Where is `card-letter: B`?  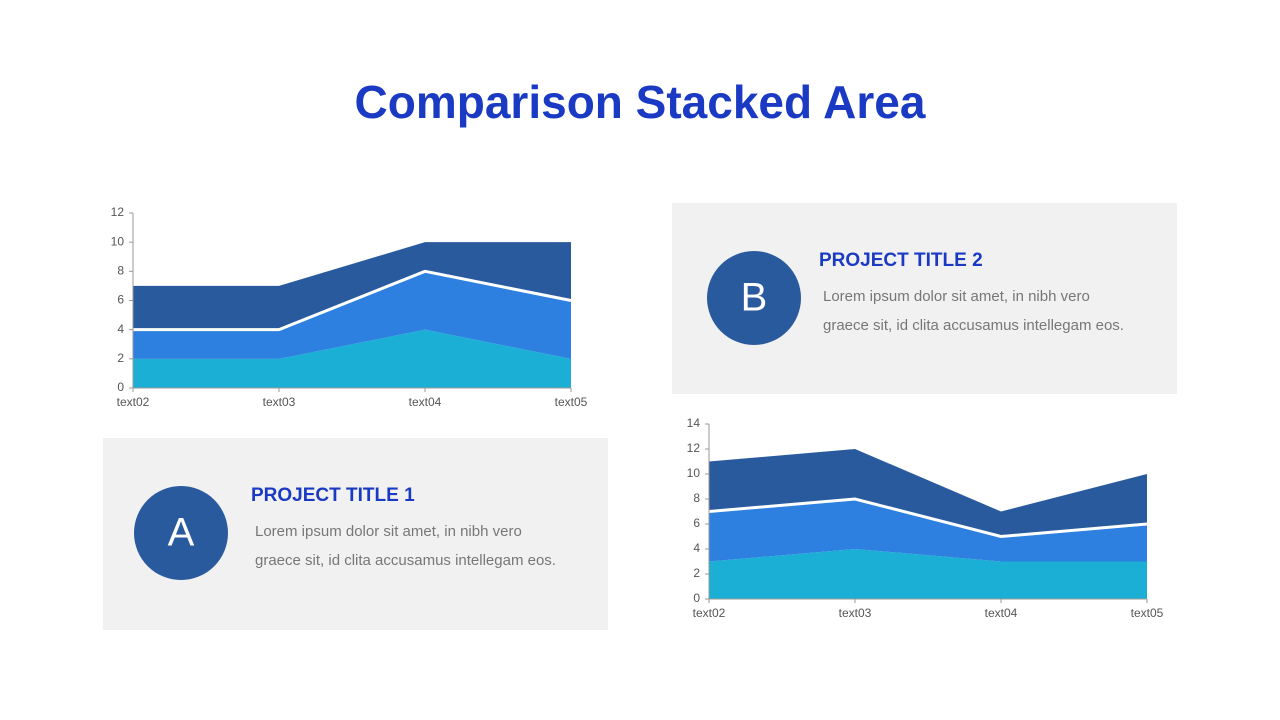
card-letter: B is located at coordinates (754, 298).